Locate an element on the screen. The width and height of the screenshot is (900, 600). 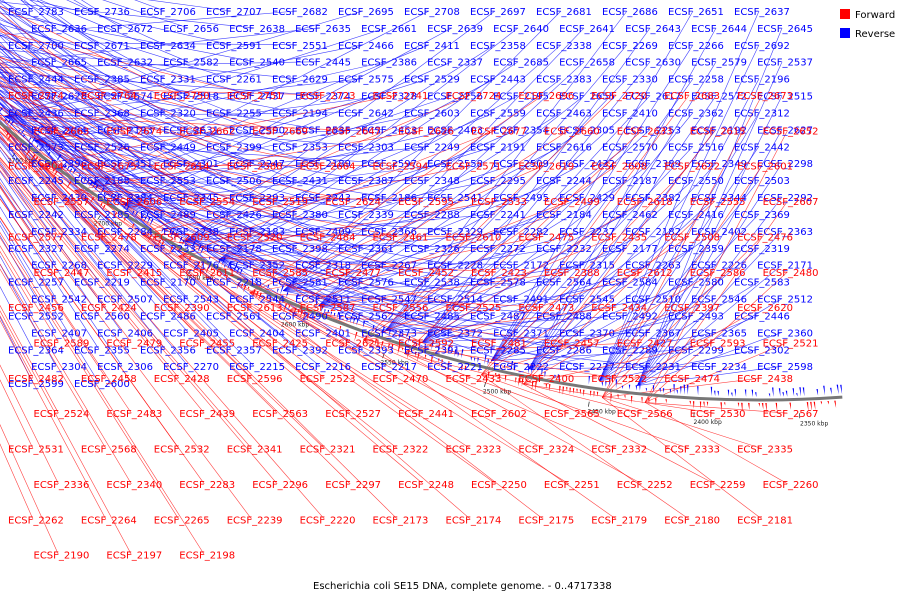
feature-label: ECSF_2645 is located at coordinates (785, 29).